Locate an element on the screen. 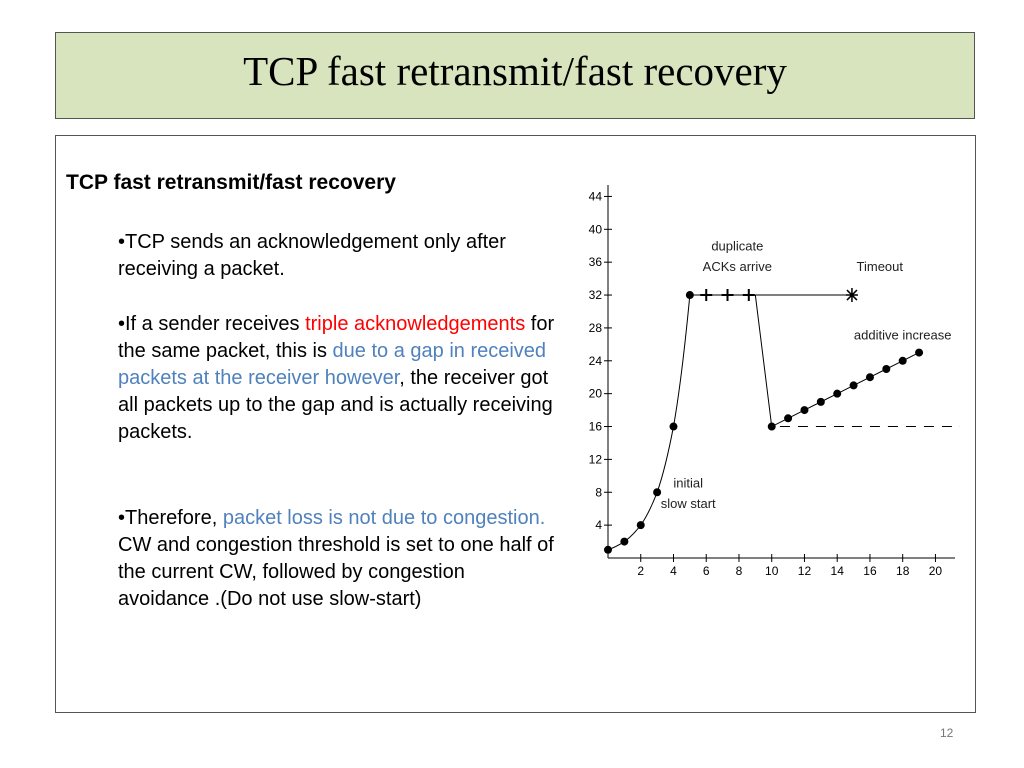 This screenshot has height=768, width=1024. x-tick-label: 2 is located at coordinates (640, 571).